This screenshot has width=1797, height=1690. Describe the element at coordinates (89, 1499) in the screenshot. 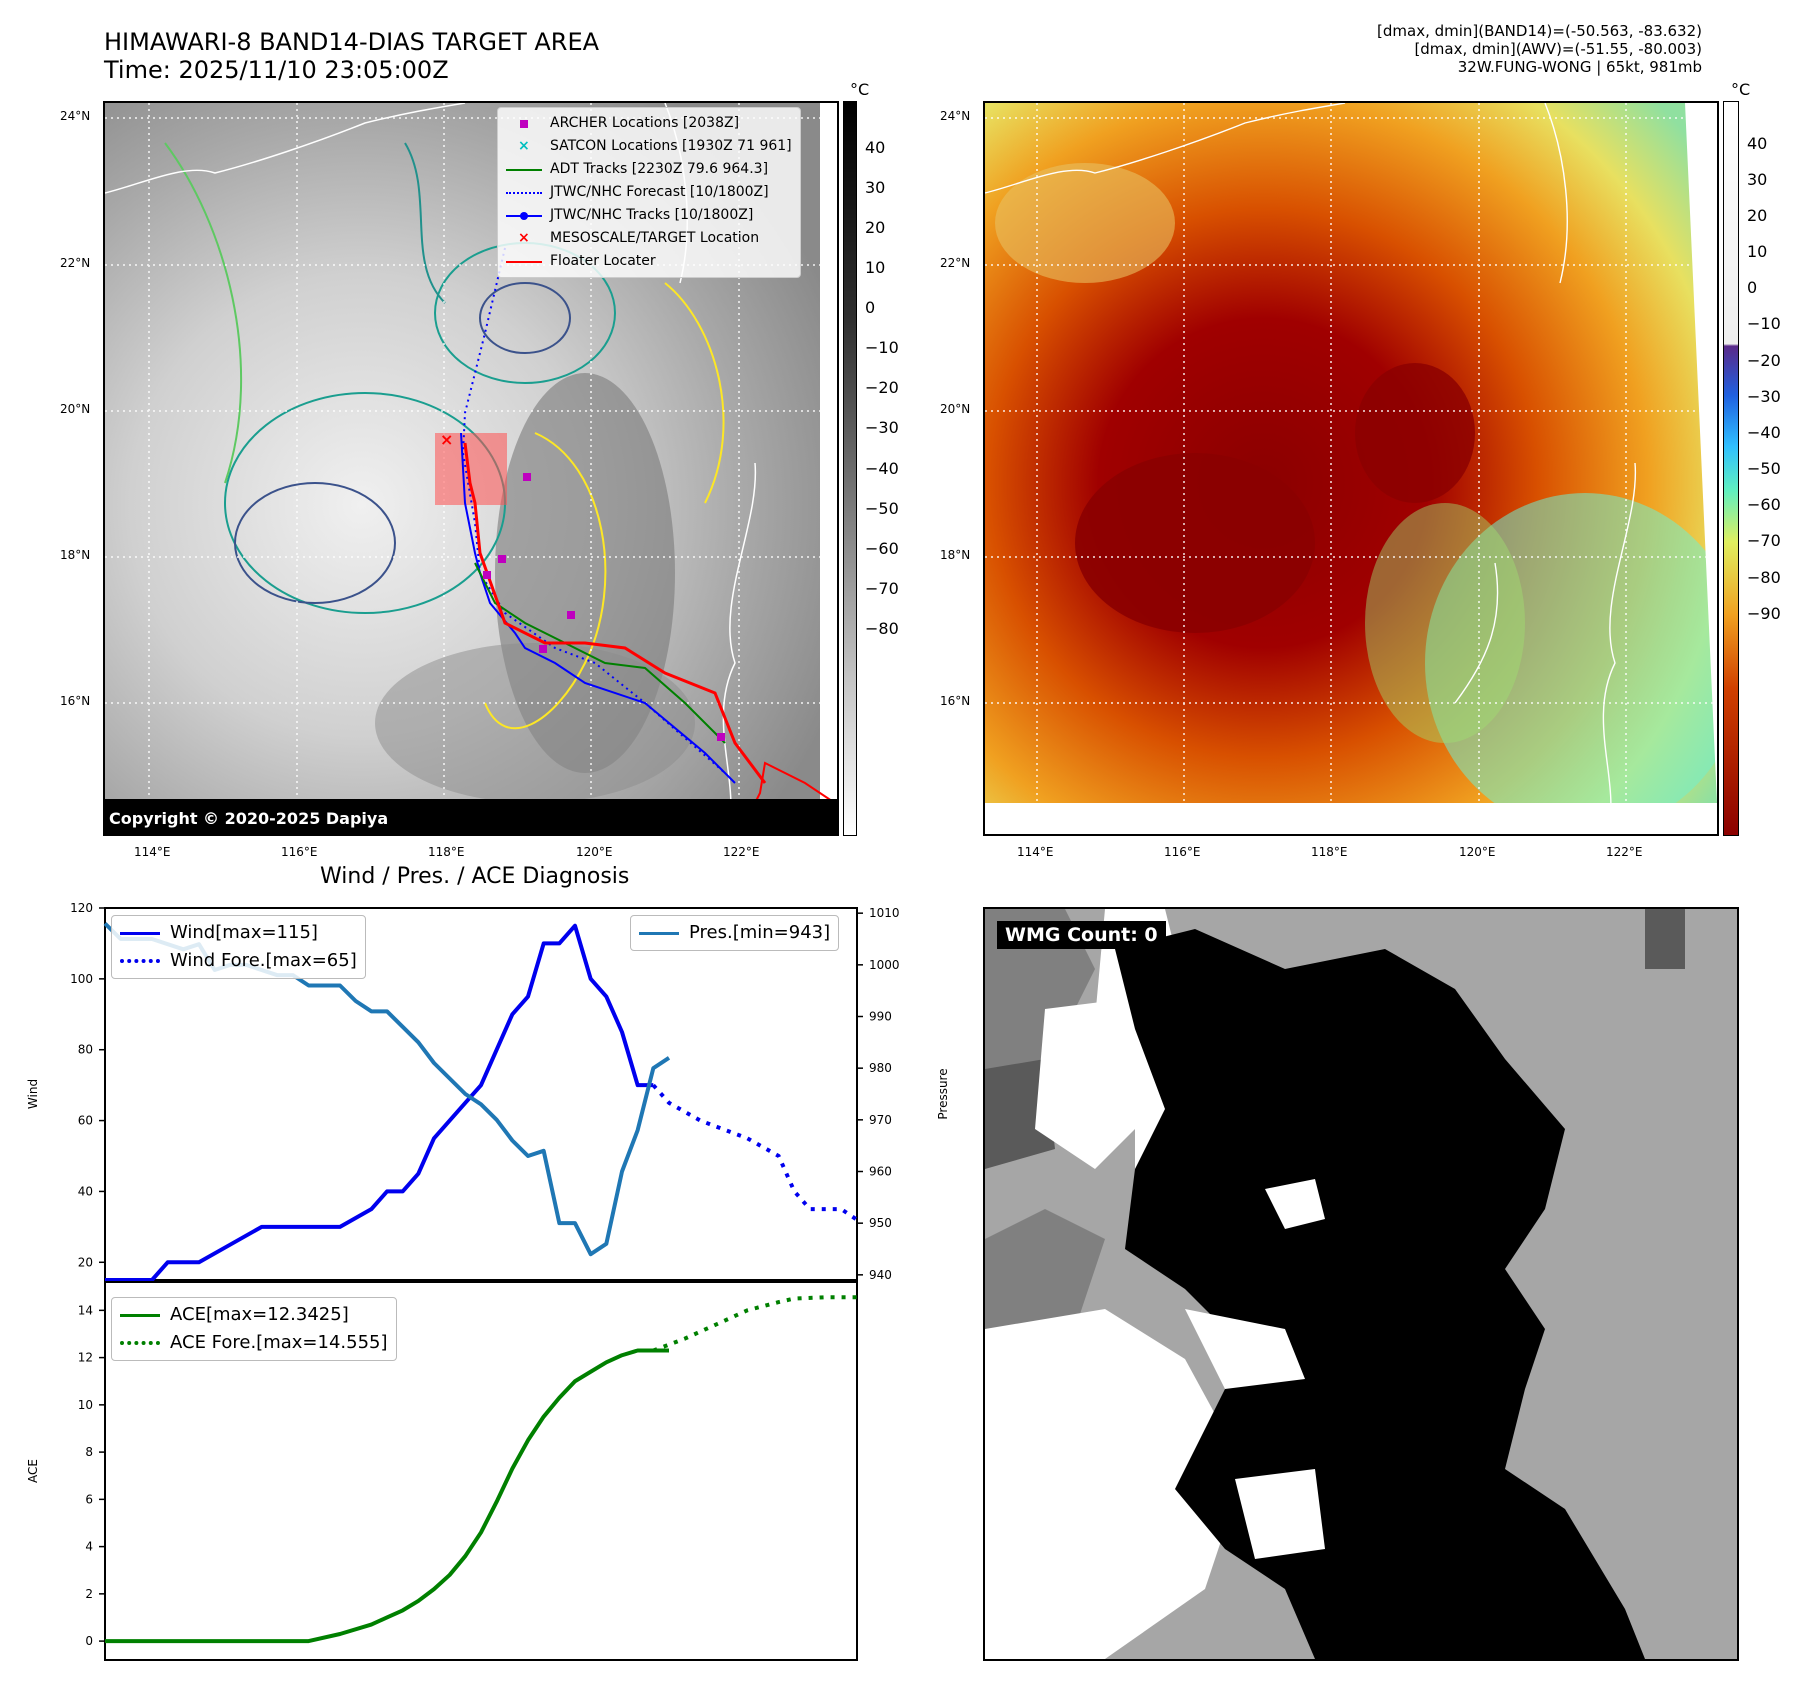

I see `y-tick-label: 6` at that location.